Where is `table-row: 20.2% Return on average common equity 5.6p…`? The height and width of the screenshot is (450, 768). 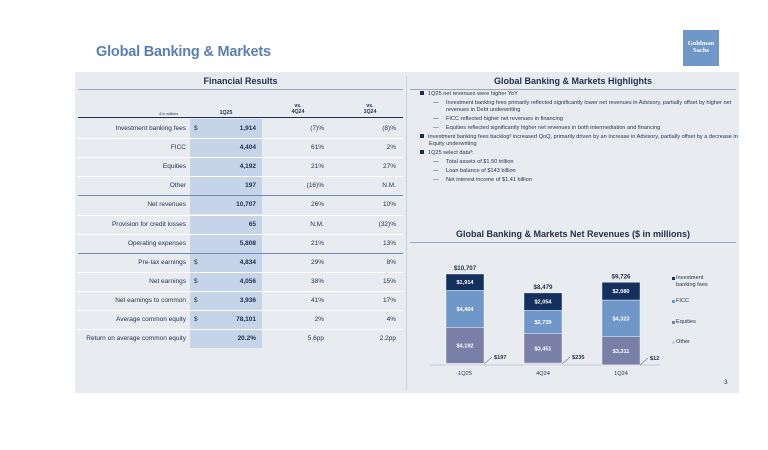
table-row: 20.2% Return on average common equity 5.6p… is located at coordinates (240, 338).